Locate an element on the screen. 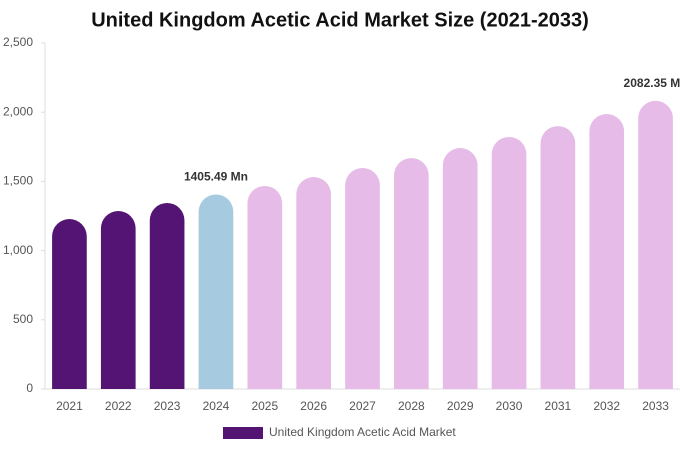 The width and height of the screenshot is (680, 450). x-tick-label: 2023 is located at coordinates (167, 406).